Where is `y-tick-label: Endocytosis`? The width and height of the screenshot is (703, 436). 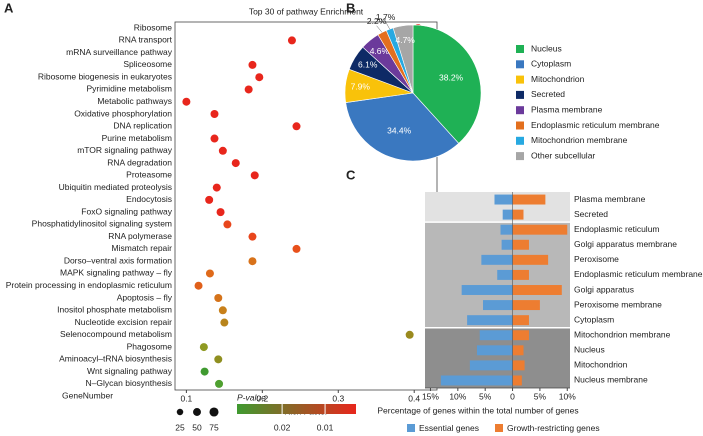
y-tick-label: Endocytosis is located at coordinates (149, 199).